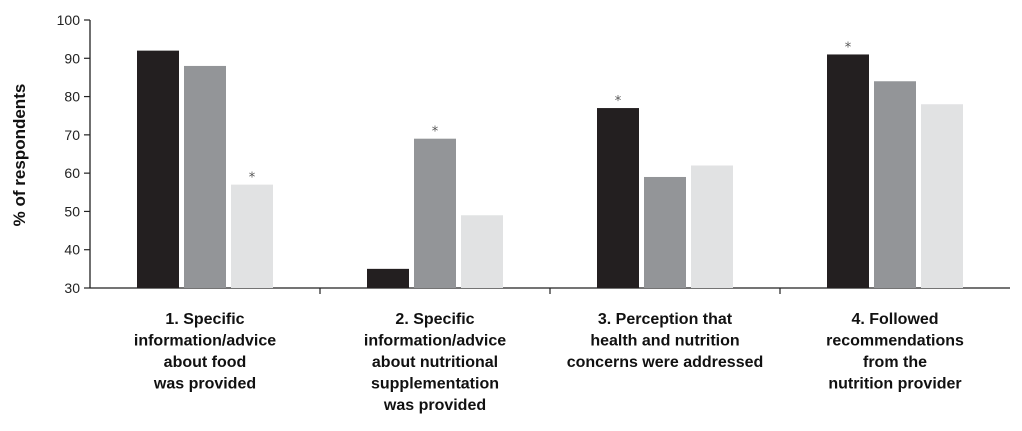  I want to click on y-tick-label: 30, so click(72, 288).